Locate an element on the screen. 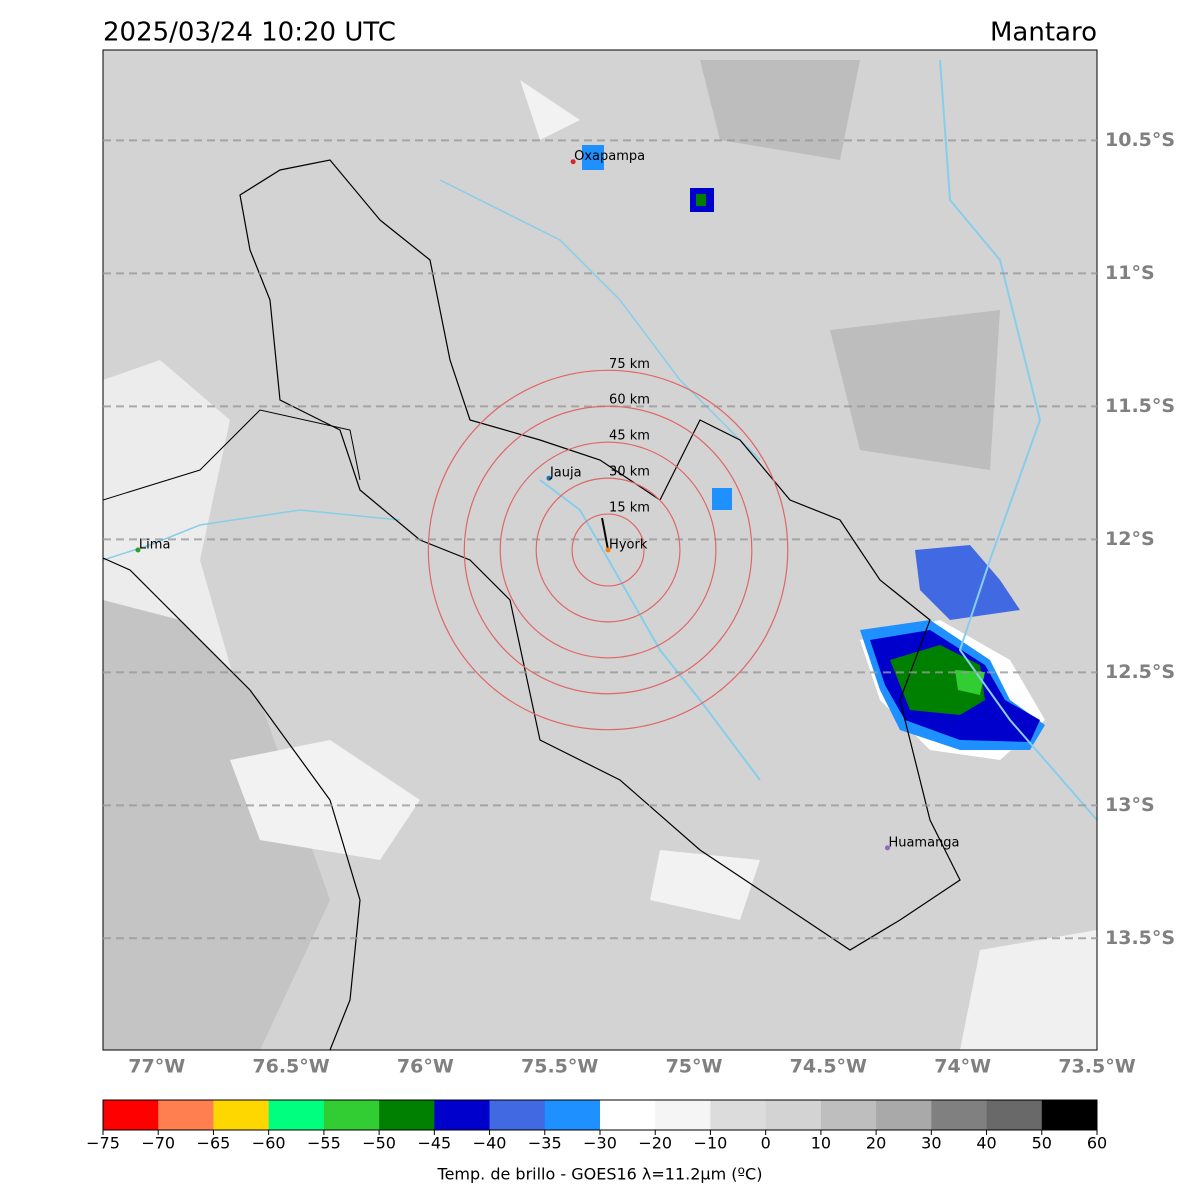 This screenshot has width=1200, height=1200. colorbar-tick-label: −35 is located at coordinates (545, 1143).